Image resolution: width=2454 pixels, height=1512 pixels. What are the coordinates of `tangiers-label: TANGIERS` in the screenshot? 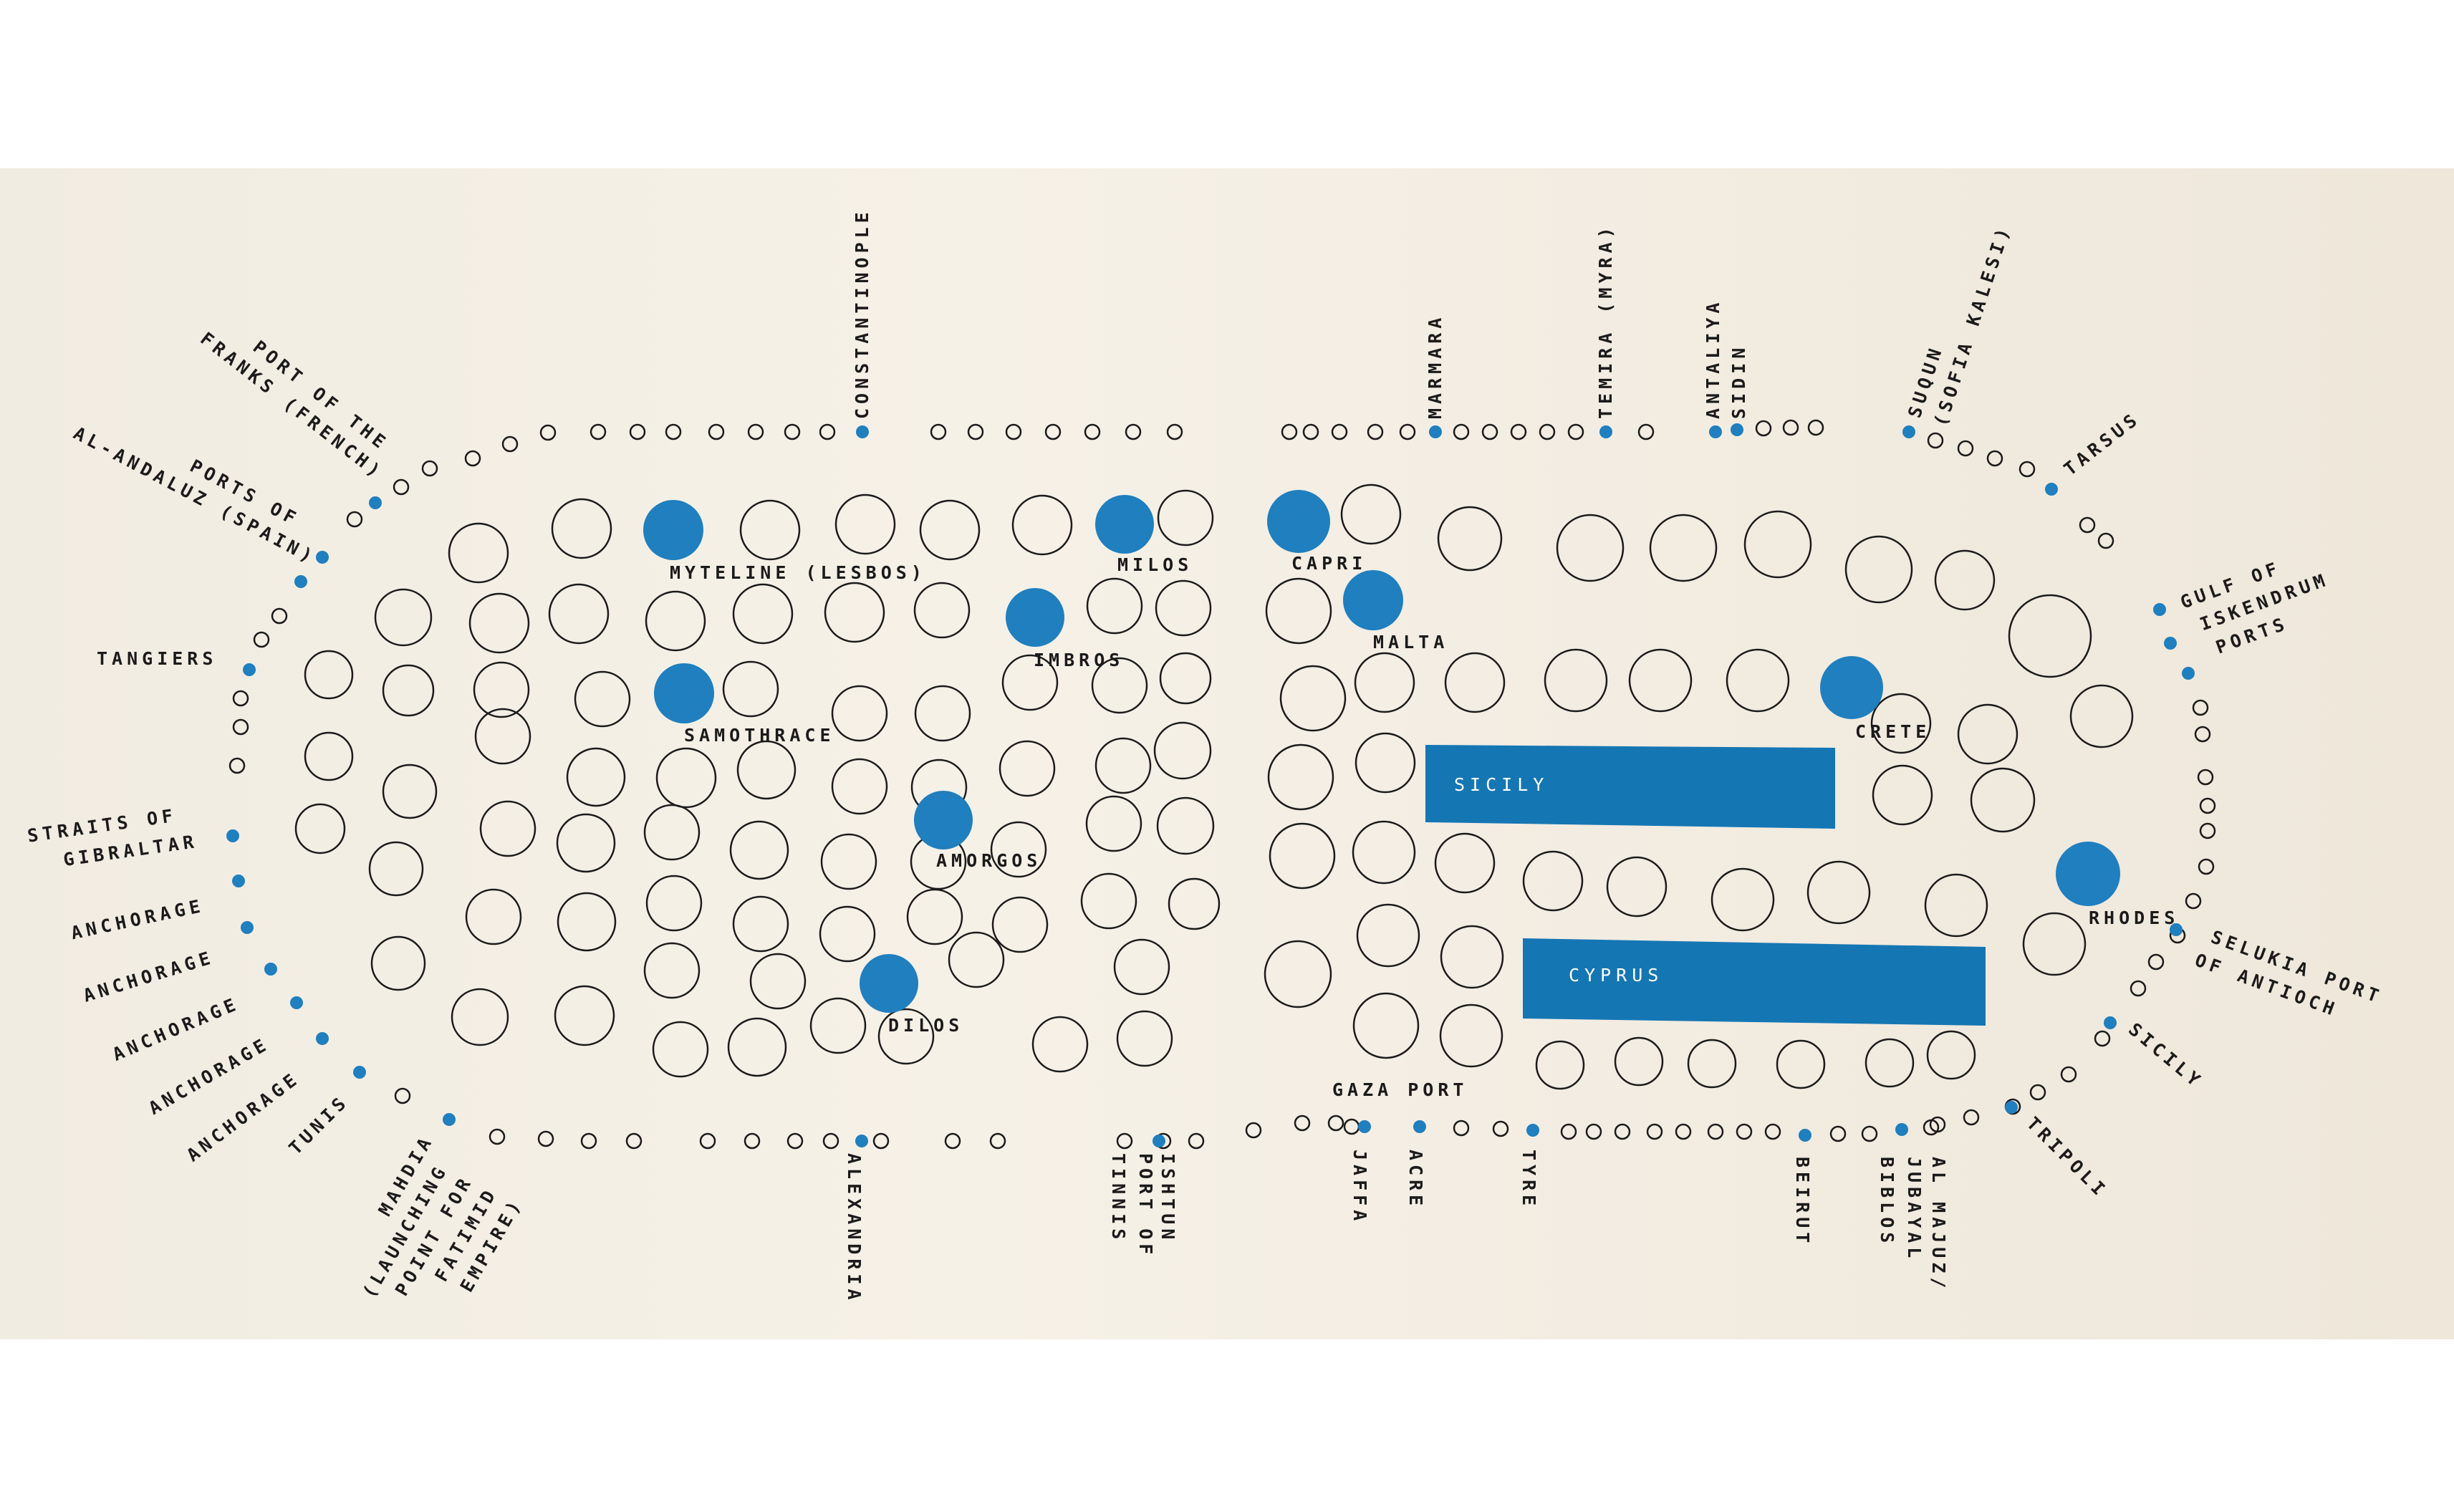 It's located at (157, 658).